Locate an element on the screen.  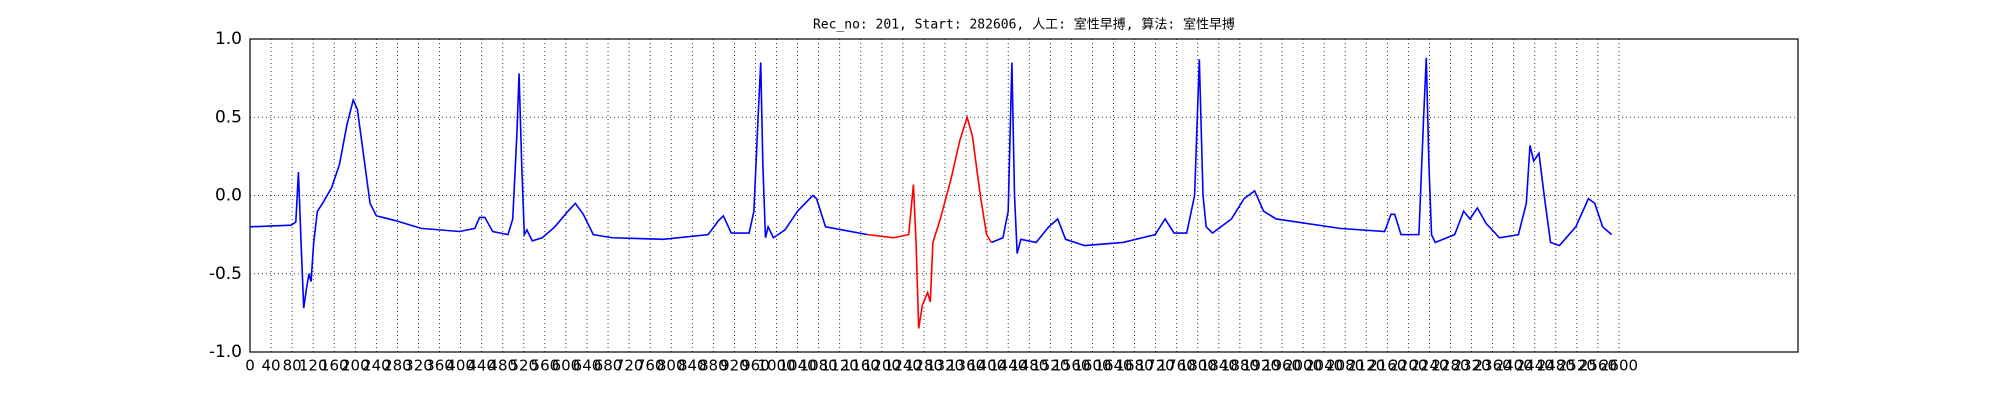
x-tick-label: 800 is located at coordinates (671, 366).